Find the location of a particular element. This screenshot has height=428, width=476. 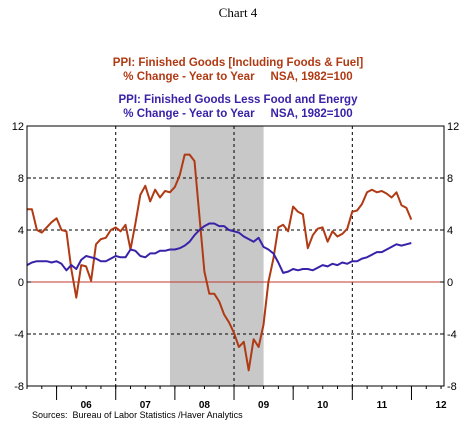

recession-shading is located at coordinates (216, 256).